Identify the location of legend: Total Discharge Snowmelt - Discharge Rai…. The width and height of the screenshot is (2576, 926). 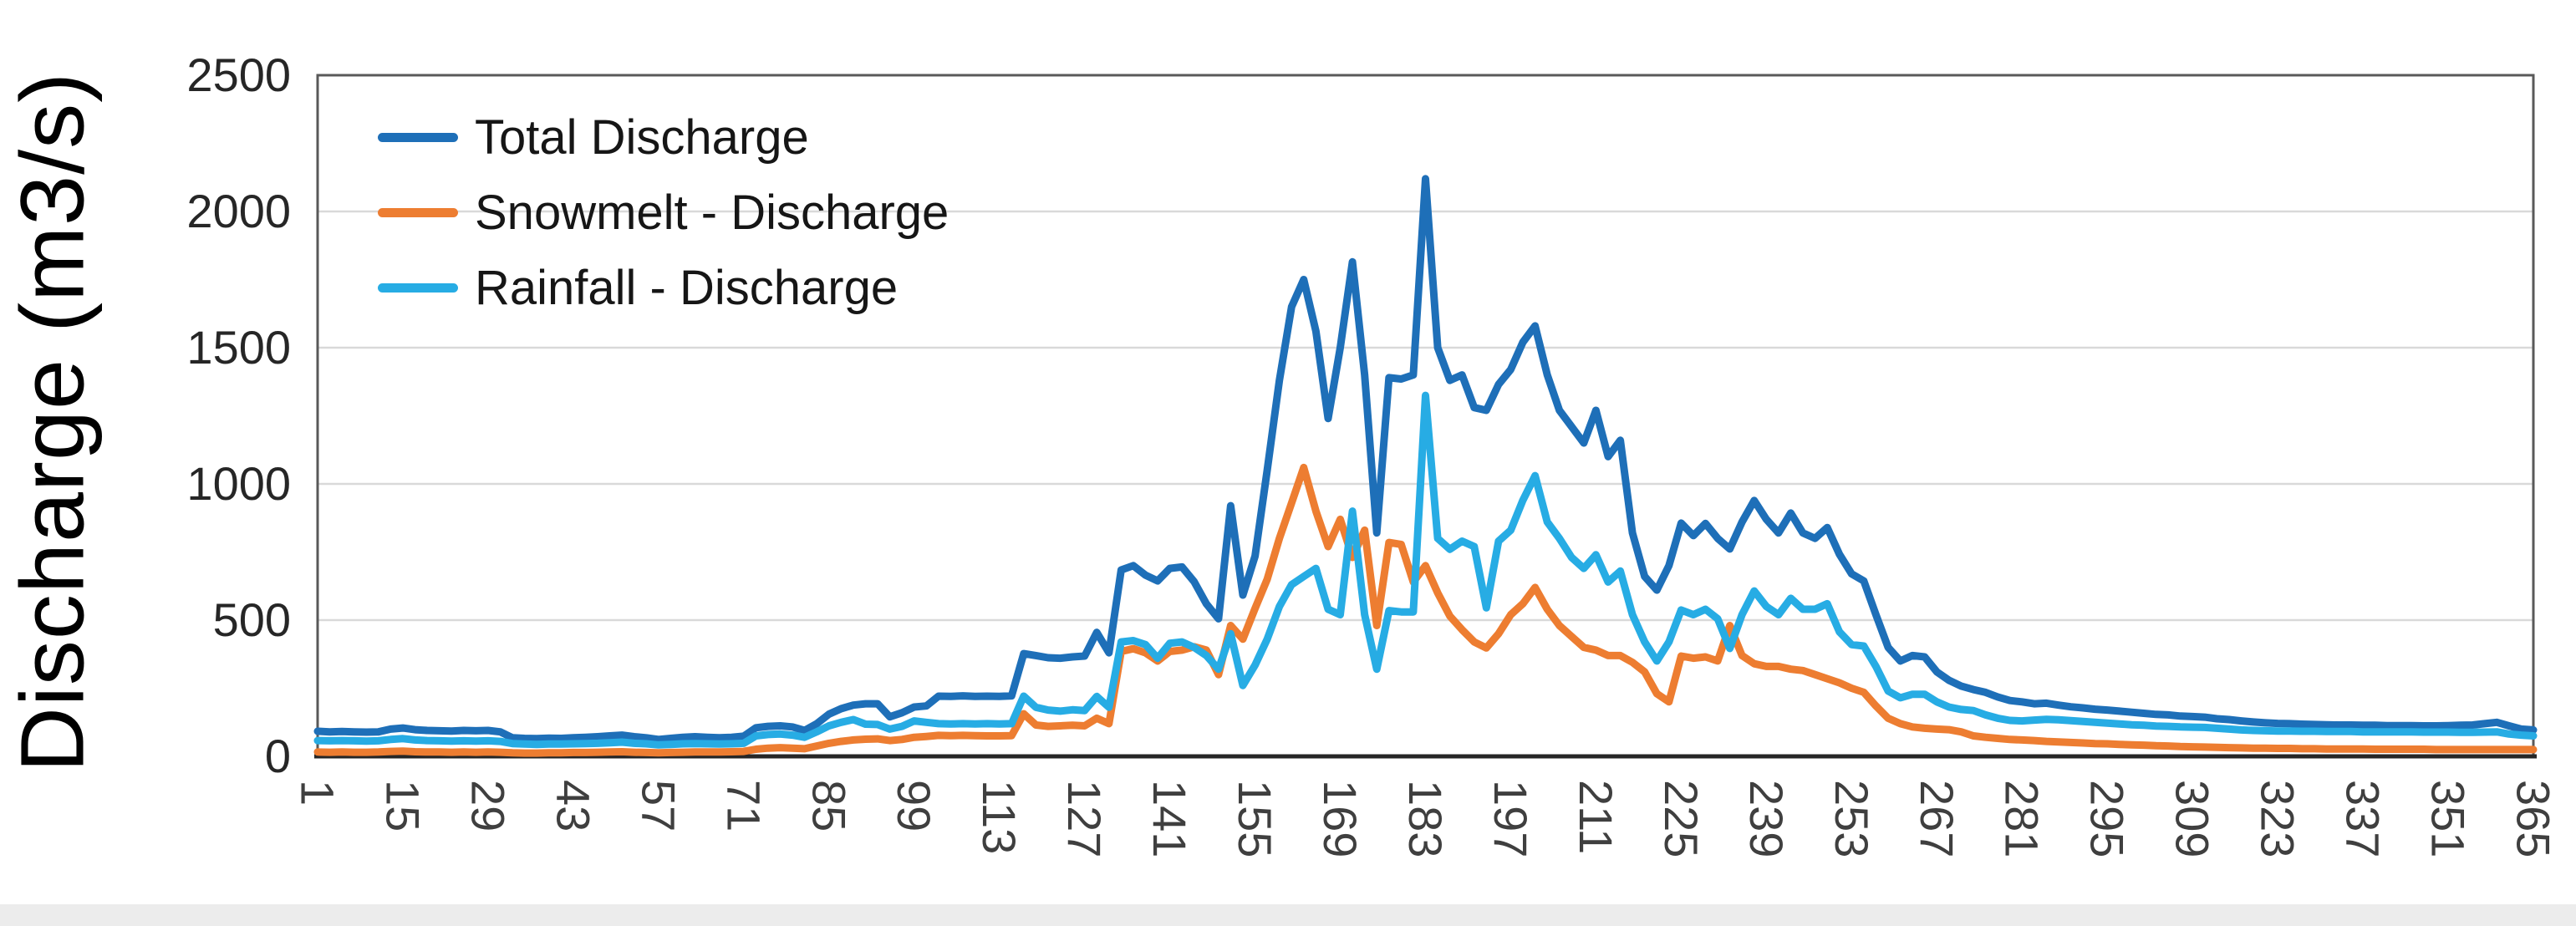
(663, 212).